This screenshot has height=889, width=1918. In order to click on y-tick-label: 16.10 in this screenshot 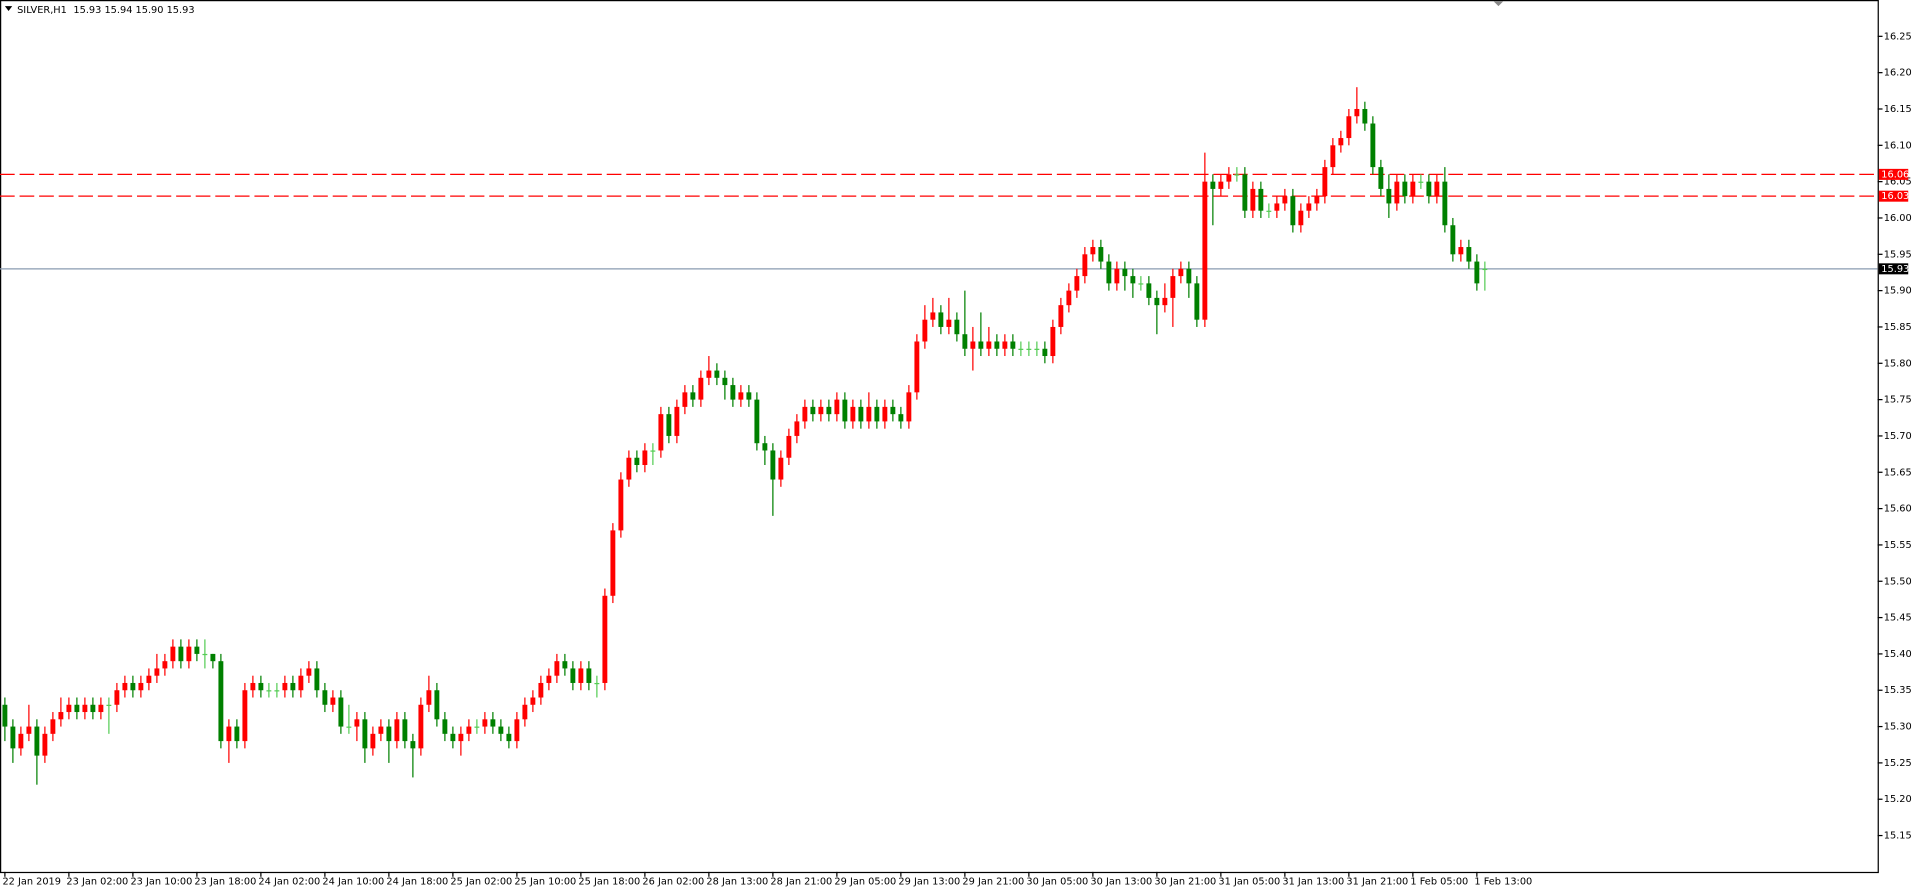, I will do `click(1898, 145)`.